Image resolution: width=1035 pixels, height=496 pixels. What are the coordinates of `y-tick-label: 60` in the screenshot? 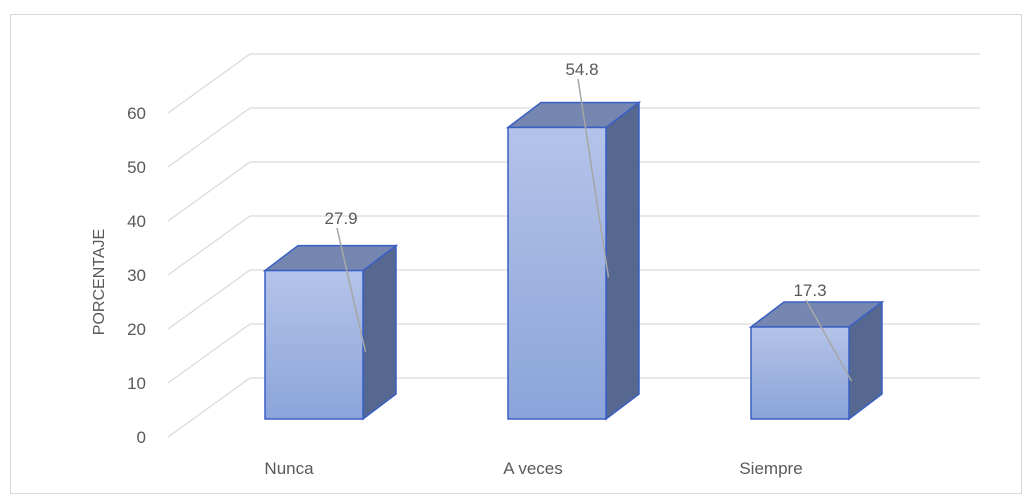 It's located at (136, 113).